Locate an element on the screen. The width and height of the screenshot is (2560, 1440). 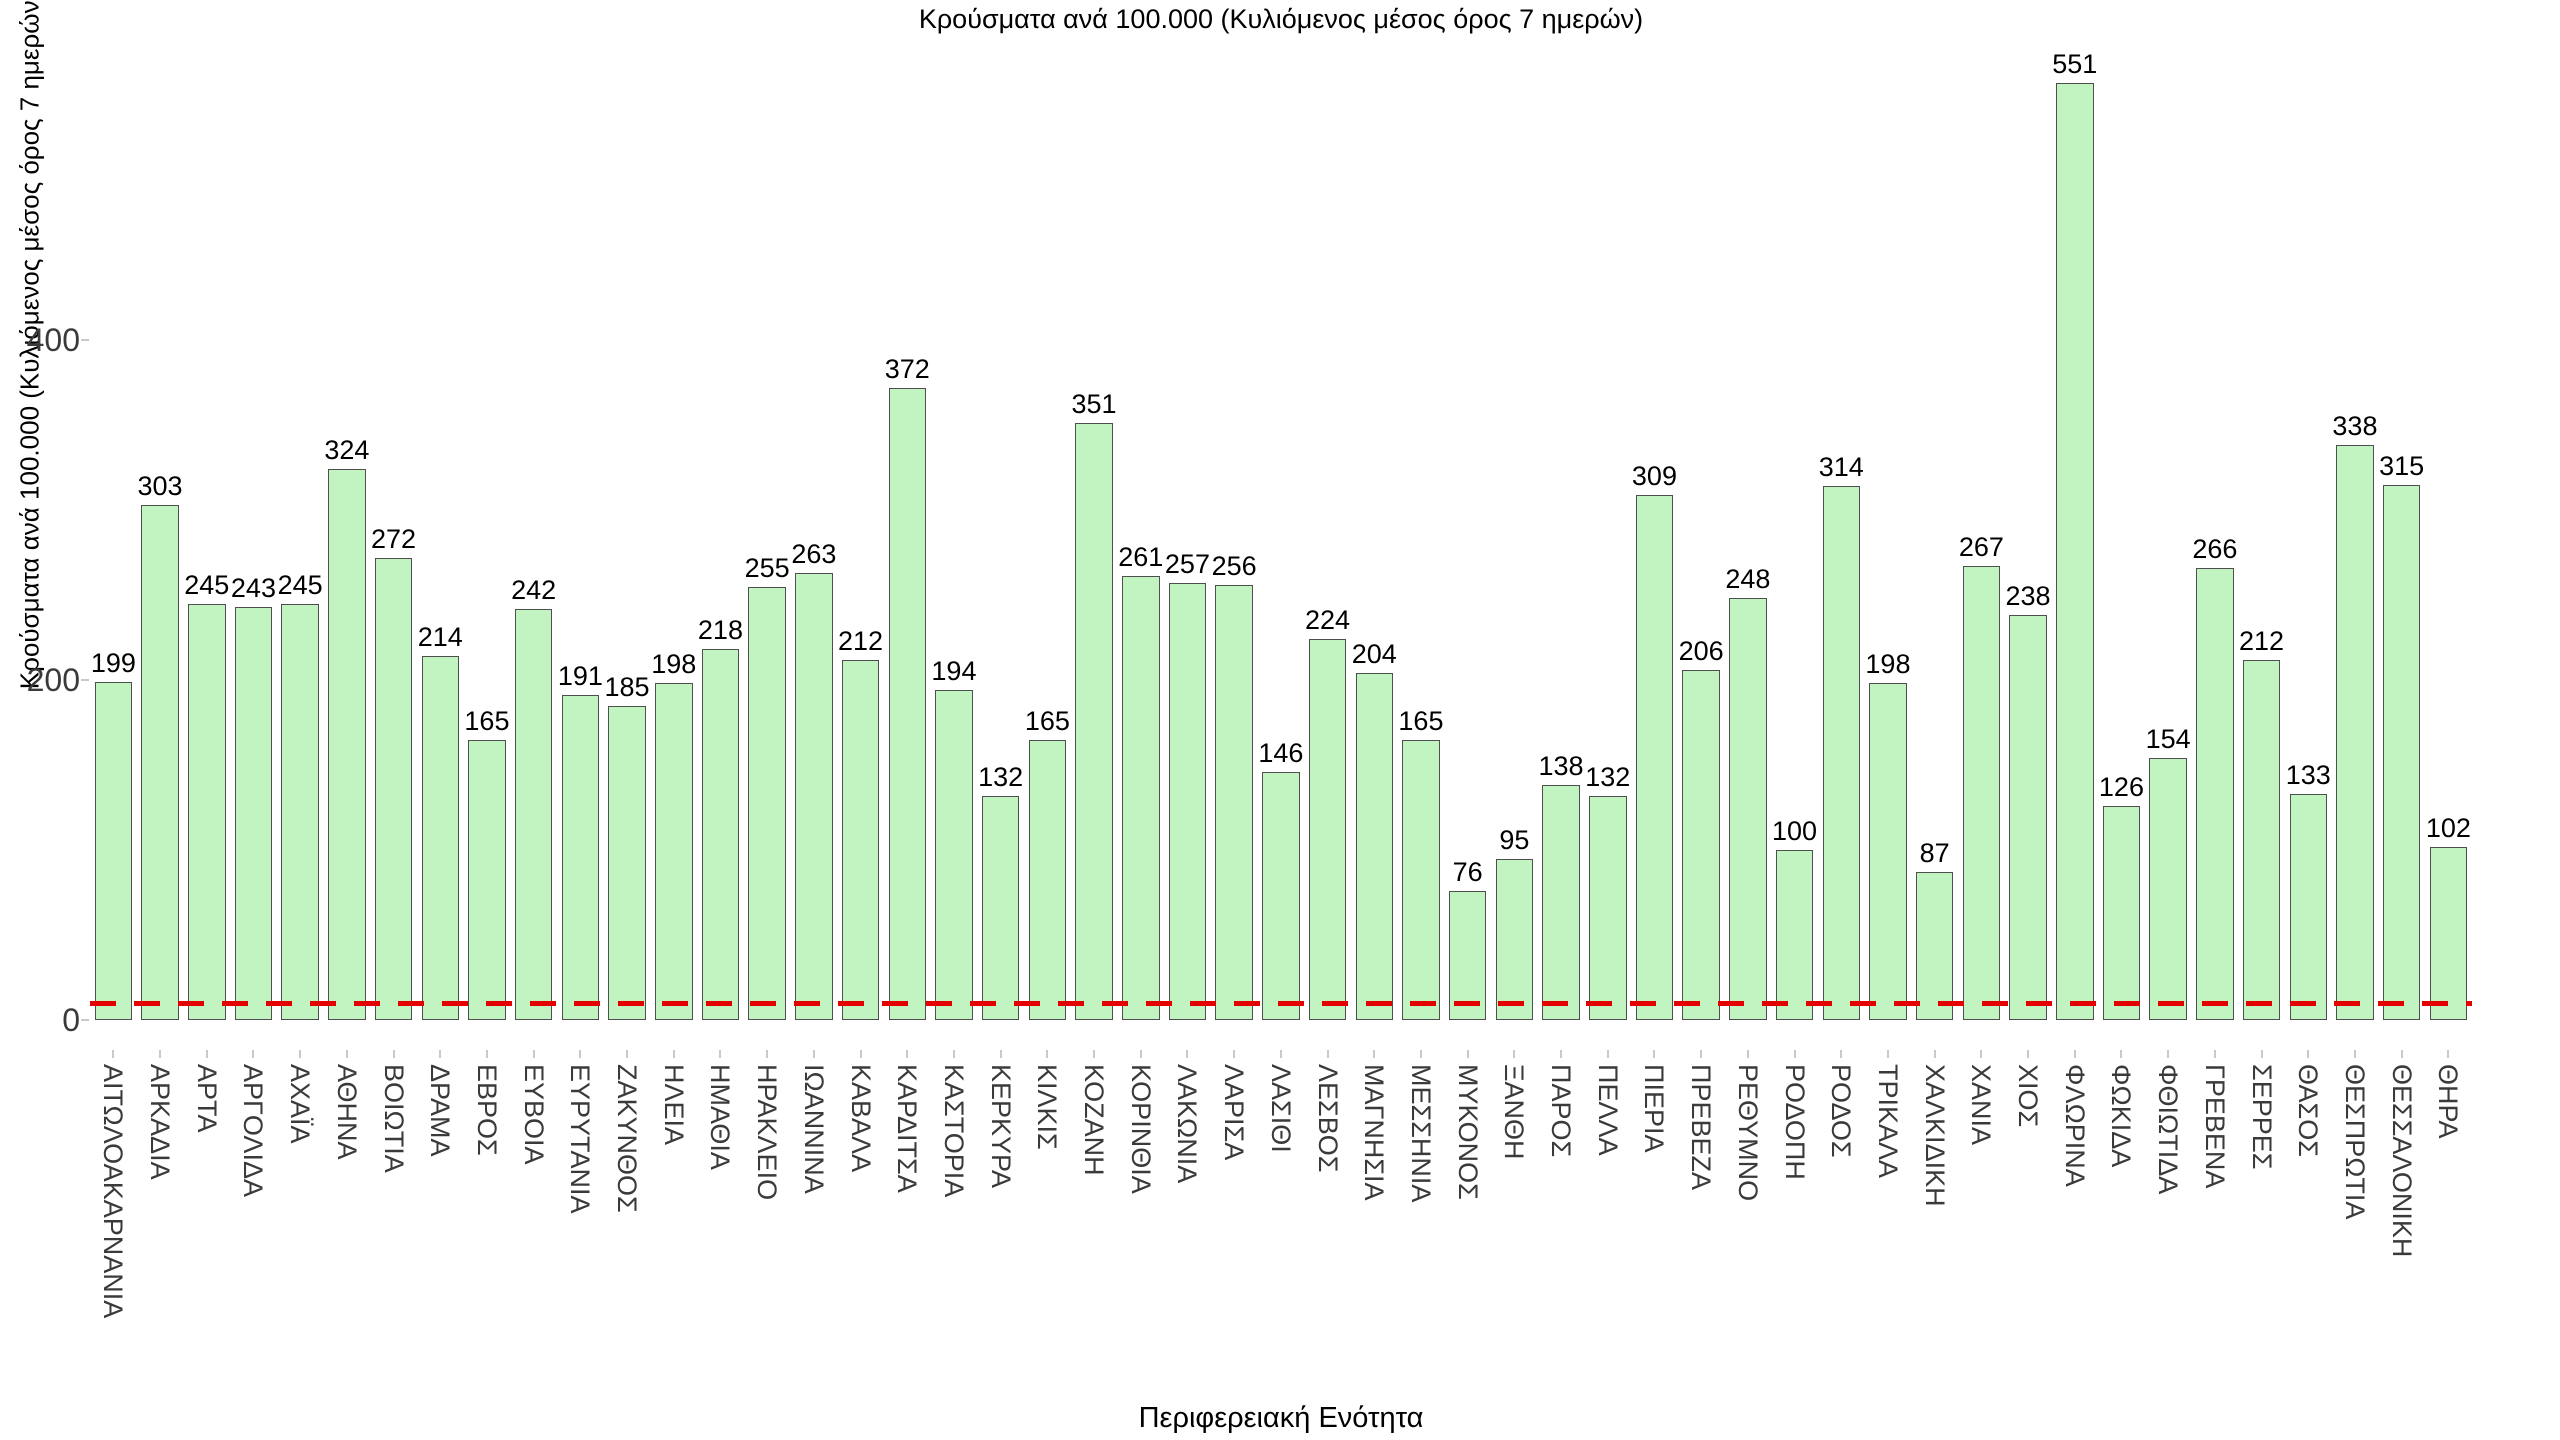
bar-value-label: 248 is located at coordinates (1748, 579).